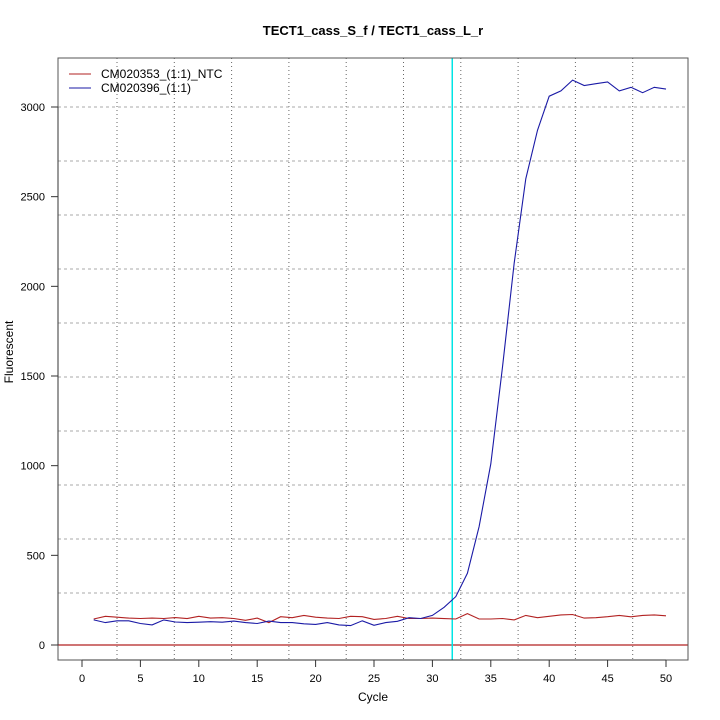 Image resolution: width=720 pixels, height=720 pixels. Describe the element at coordinates (162, 74) in the screenshot. I see `legend-label-ntc: CM020353_(1:1)_NTC` at that location.